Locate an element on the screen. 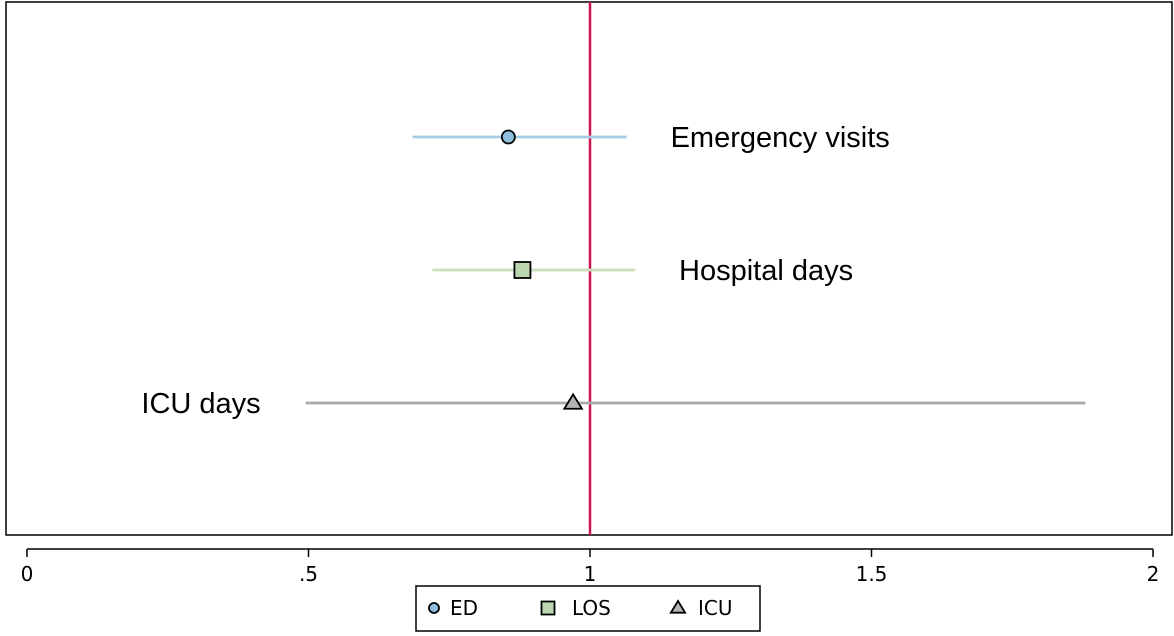 The width and height of the screenshot is (1174, 636). series-icu: ICU days is located at coordinates (613, 404).